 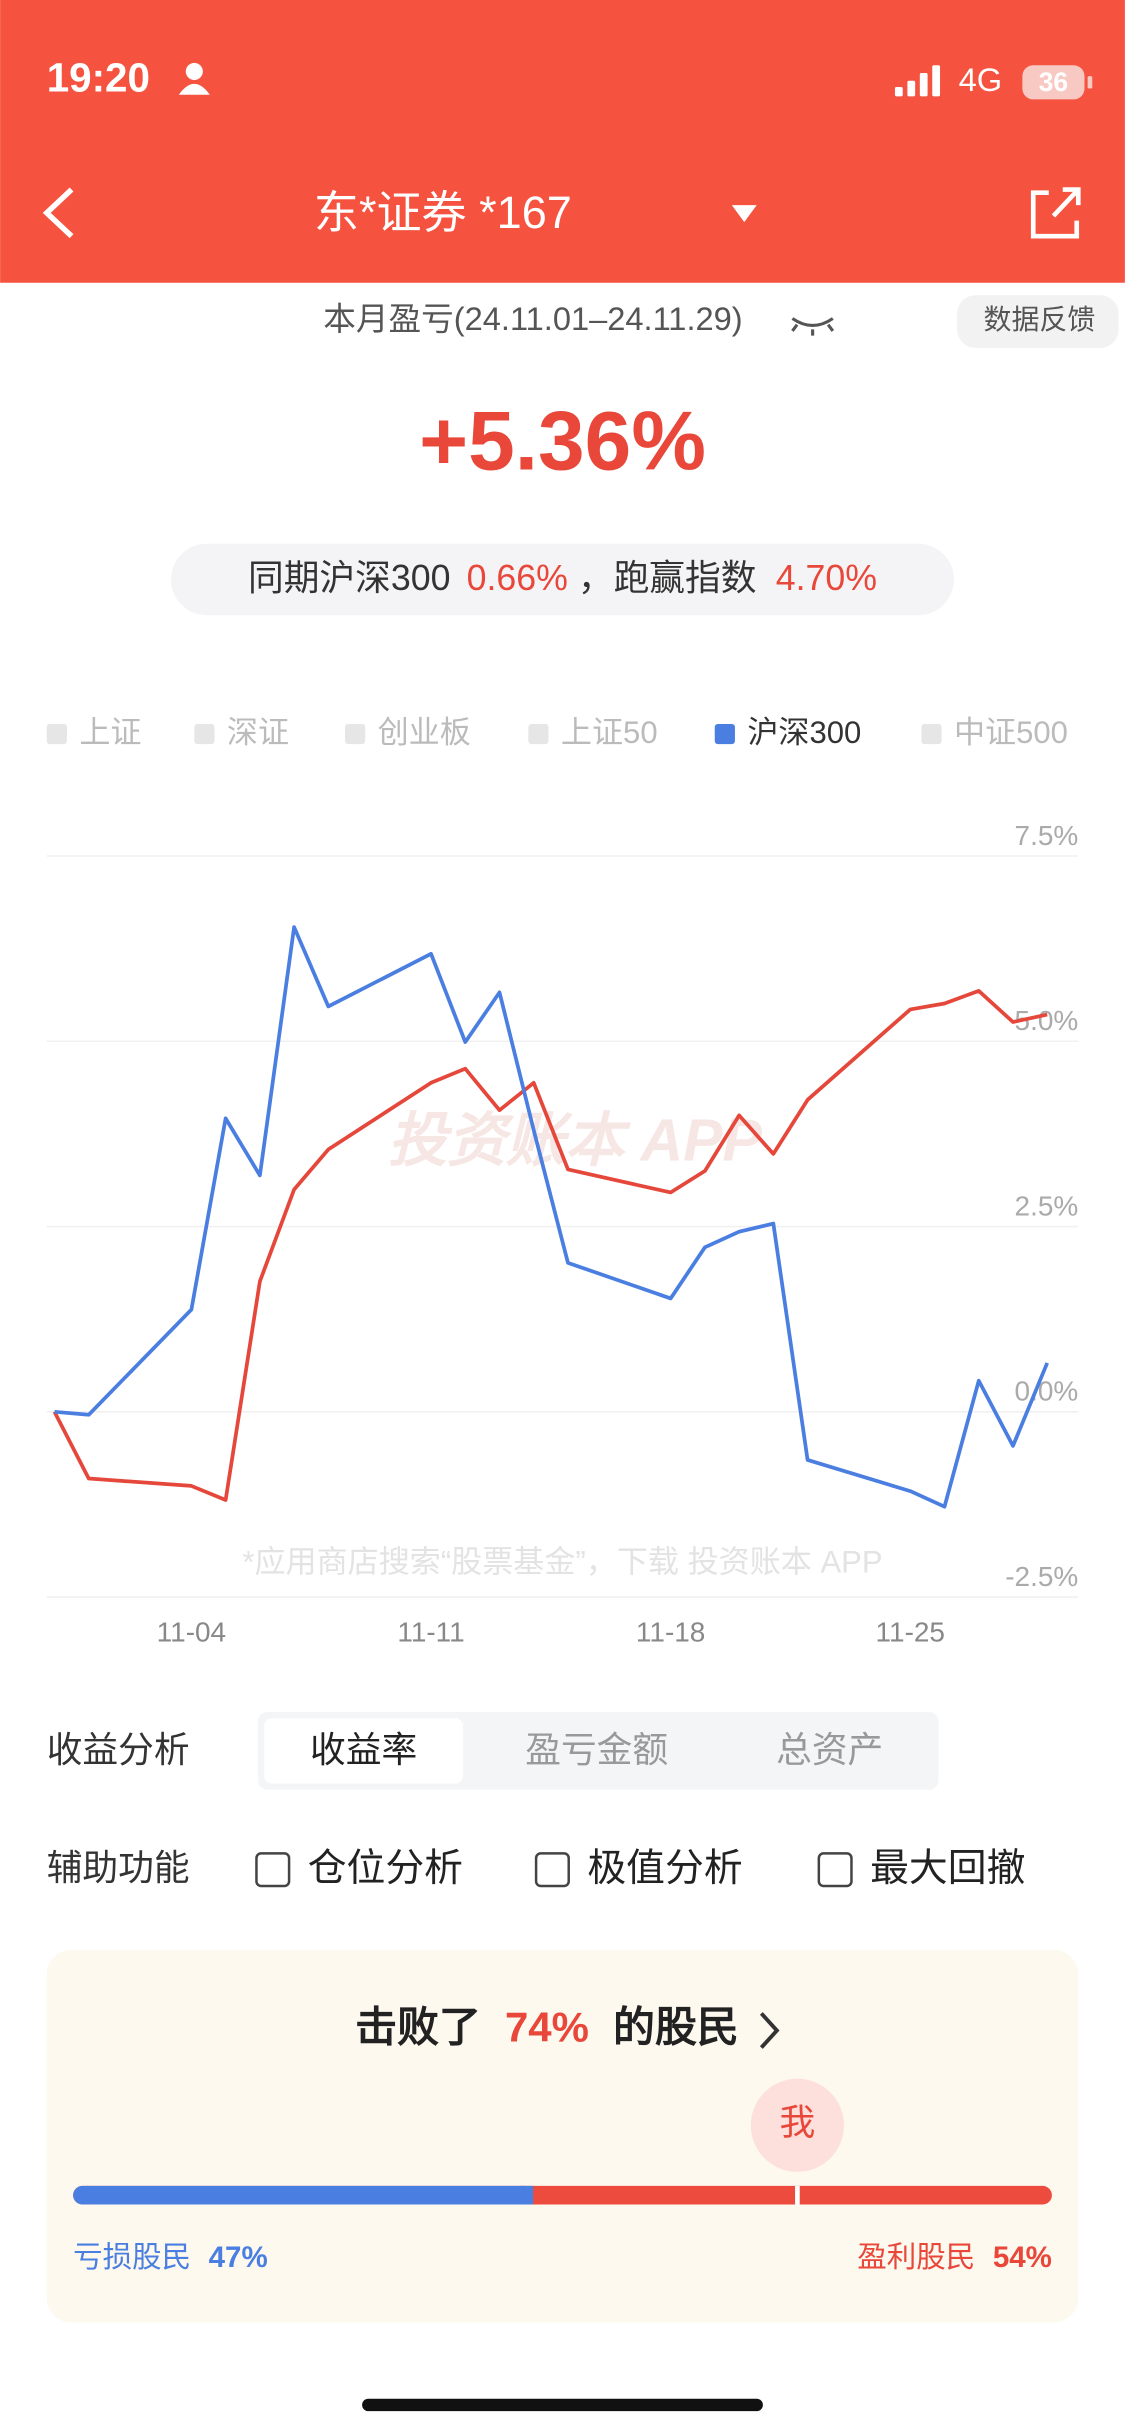 What do you see at coordinates (562, 1562) in the screenshot?
I see `footnote: *应用商店搜索“股票基金”，下载 投资账本 APP` at bounding box center [562, 1562].